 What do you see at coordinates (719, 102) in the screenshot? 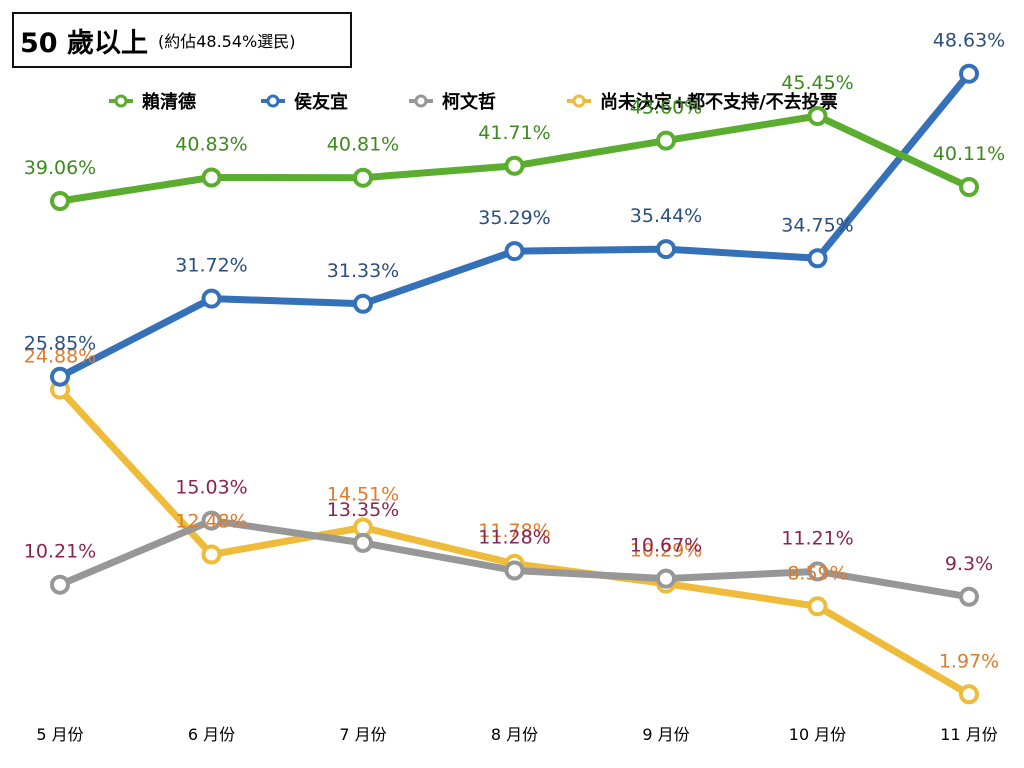
I see `legend-label-undecided: 尚未決定+都不支持/不去投票` at bounding box center [719, 102].